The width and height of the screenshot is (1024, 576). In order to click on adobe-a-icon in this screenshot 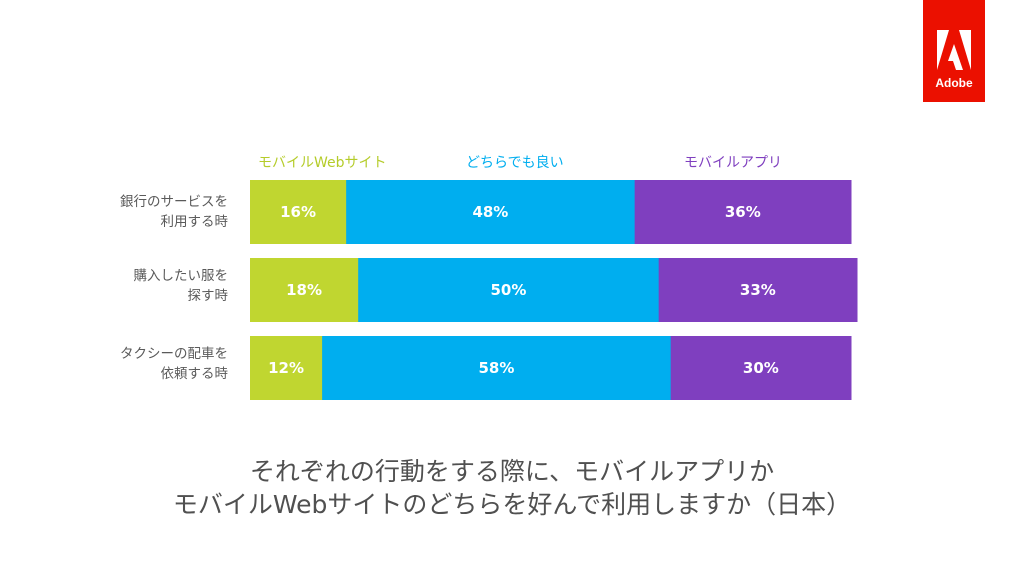, I will do `click(954, 50)`.